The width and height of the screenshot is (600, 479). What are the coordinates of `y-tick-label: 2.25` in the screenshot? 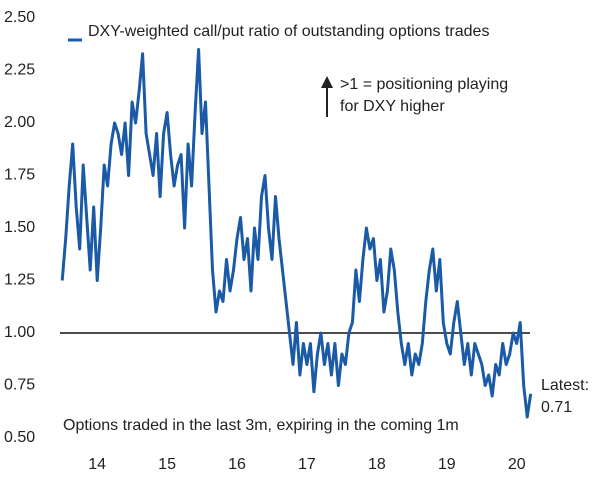 It's located at (19, 70).